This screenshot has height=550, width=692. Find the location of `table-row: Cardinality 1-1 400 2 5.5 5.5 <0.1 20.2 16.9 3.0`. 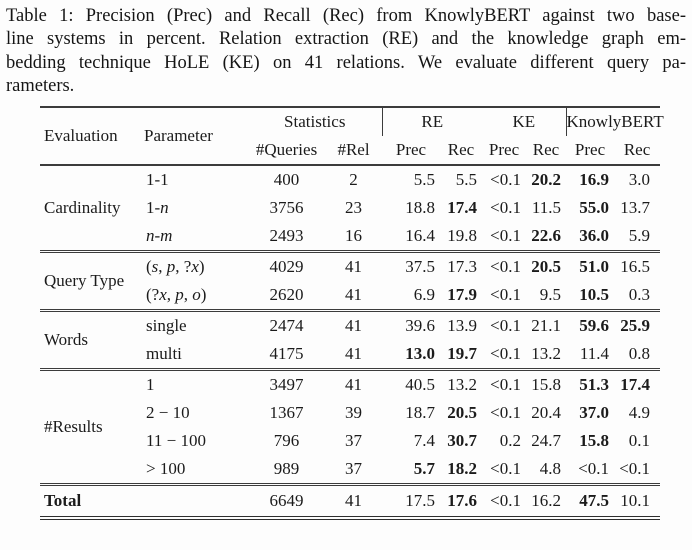

table-row: Cardinality 1-1 400 2 5.5 5.5 <0.1 20.2 16.9 3.0 is located at coordinates (350, 191).